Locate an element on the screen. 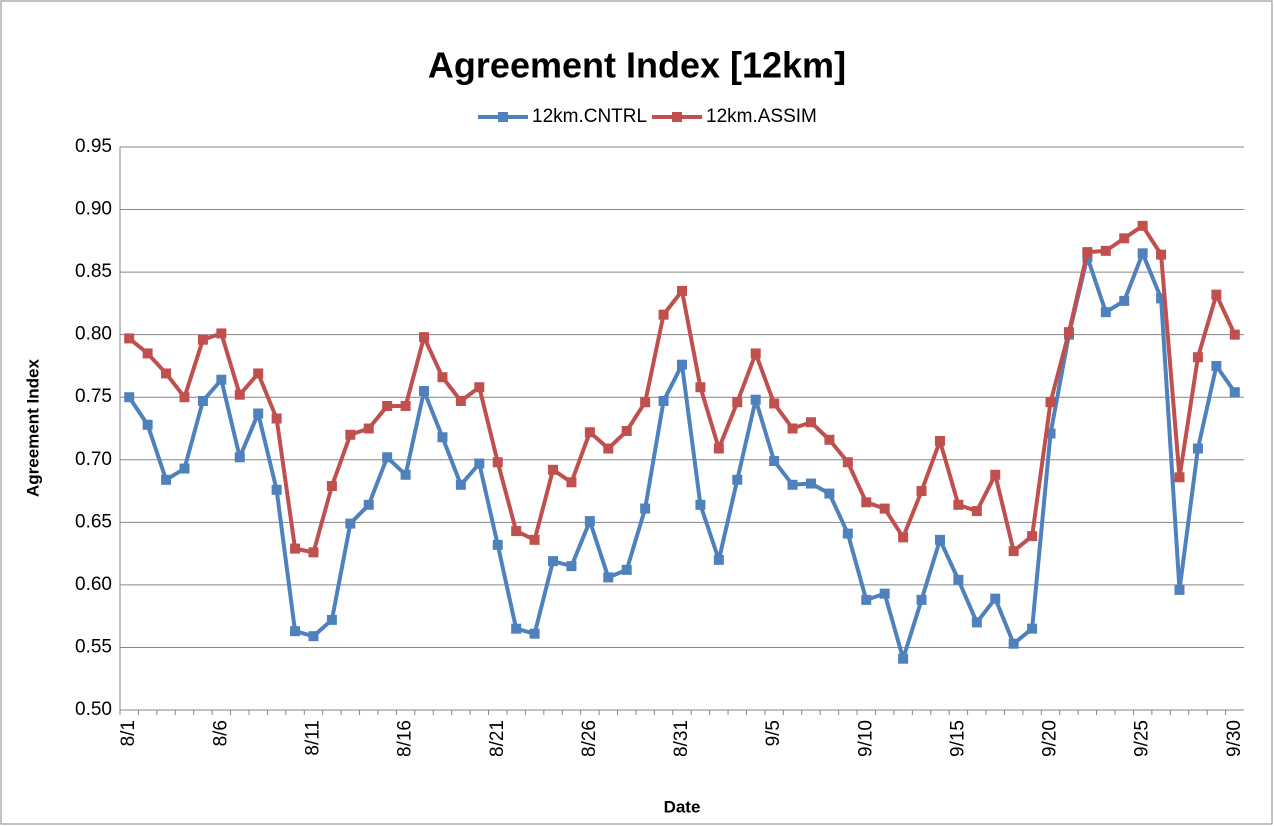 The width and height of the screenshot is (1274, 826). y-tick-label: 0.55 is located at coordinates (93, 646).